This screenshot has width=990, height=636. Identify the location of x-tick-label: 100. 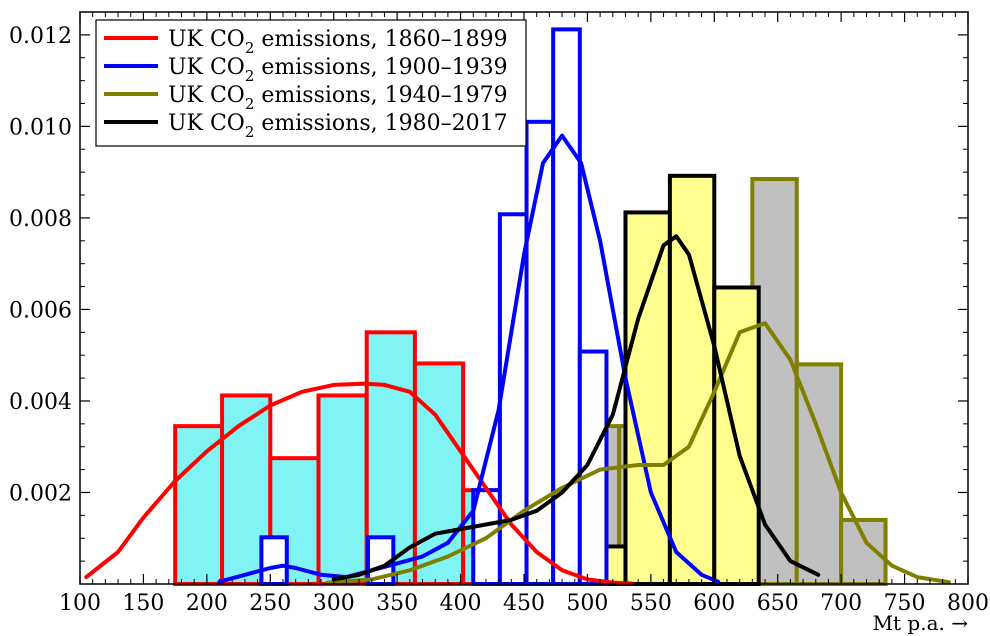
(80, 603).